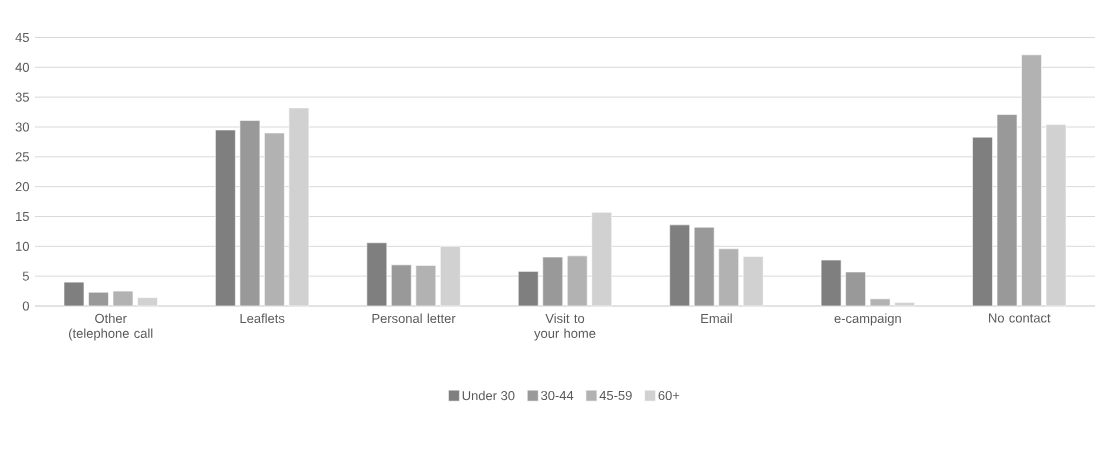 This screenshot has height=454, width=1109. What do you see at coordinates (22, 157) in the screenshot?
I see `y-tick-label: 25` at bounding box center [22, 157].